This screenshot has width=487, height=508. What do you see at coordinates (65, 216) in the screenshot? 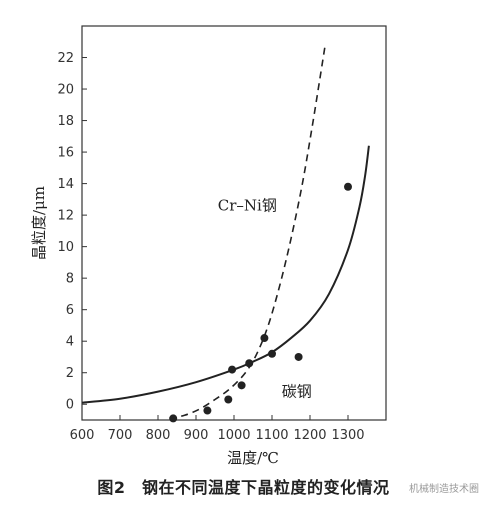
I see `y-tick-label: 12` at bounding box center [65, 216].